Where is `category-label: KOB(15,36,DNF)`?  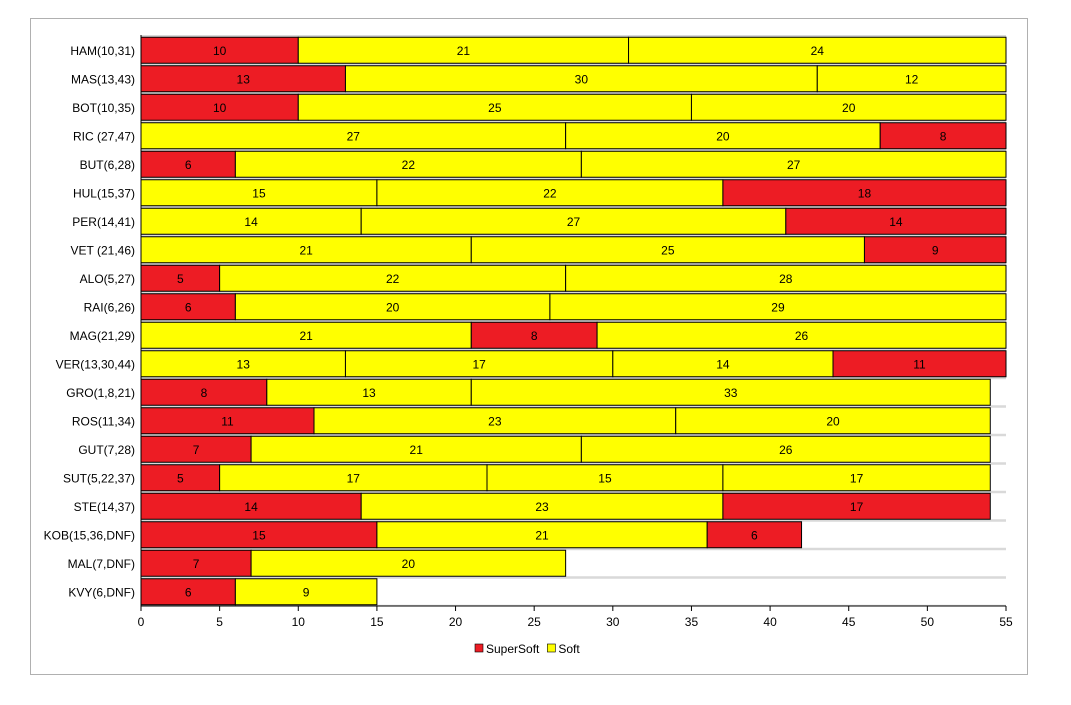 category-label: KOB(15,36,DNF) is located at coordinates (89, 535).